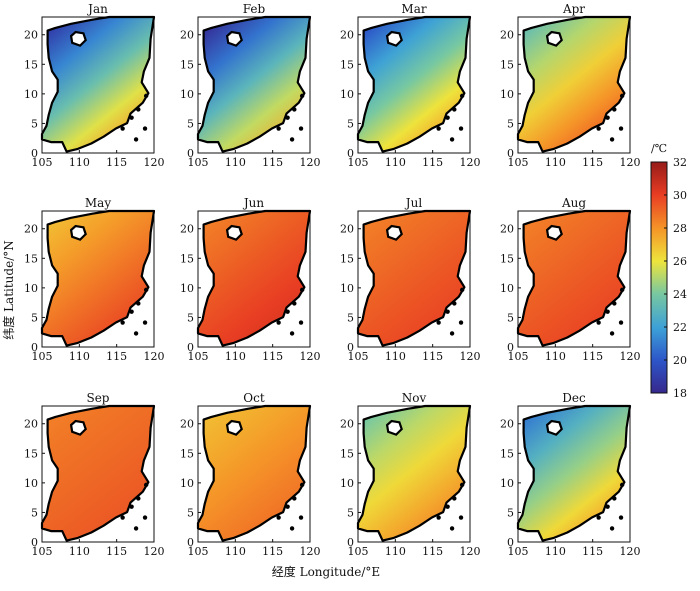  I want to click on colorbar-tick-label: 22, so click(680, 327).